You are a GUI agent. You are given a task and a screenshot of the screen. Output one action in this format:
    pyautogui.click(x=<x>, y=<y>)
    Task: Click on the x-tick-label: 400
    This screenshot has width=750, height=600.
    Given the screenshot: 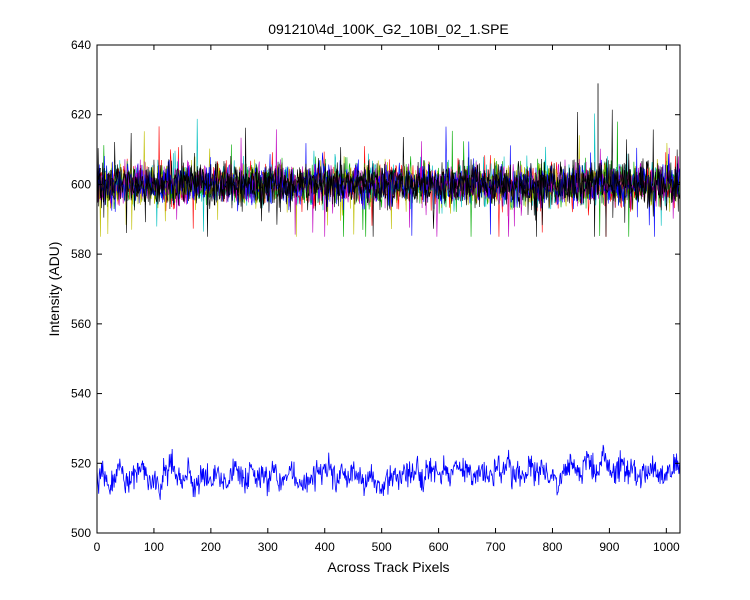 What is the action you would take?
    pyautogui.click(x=325, y=547)
    